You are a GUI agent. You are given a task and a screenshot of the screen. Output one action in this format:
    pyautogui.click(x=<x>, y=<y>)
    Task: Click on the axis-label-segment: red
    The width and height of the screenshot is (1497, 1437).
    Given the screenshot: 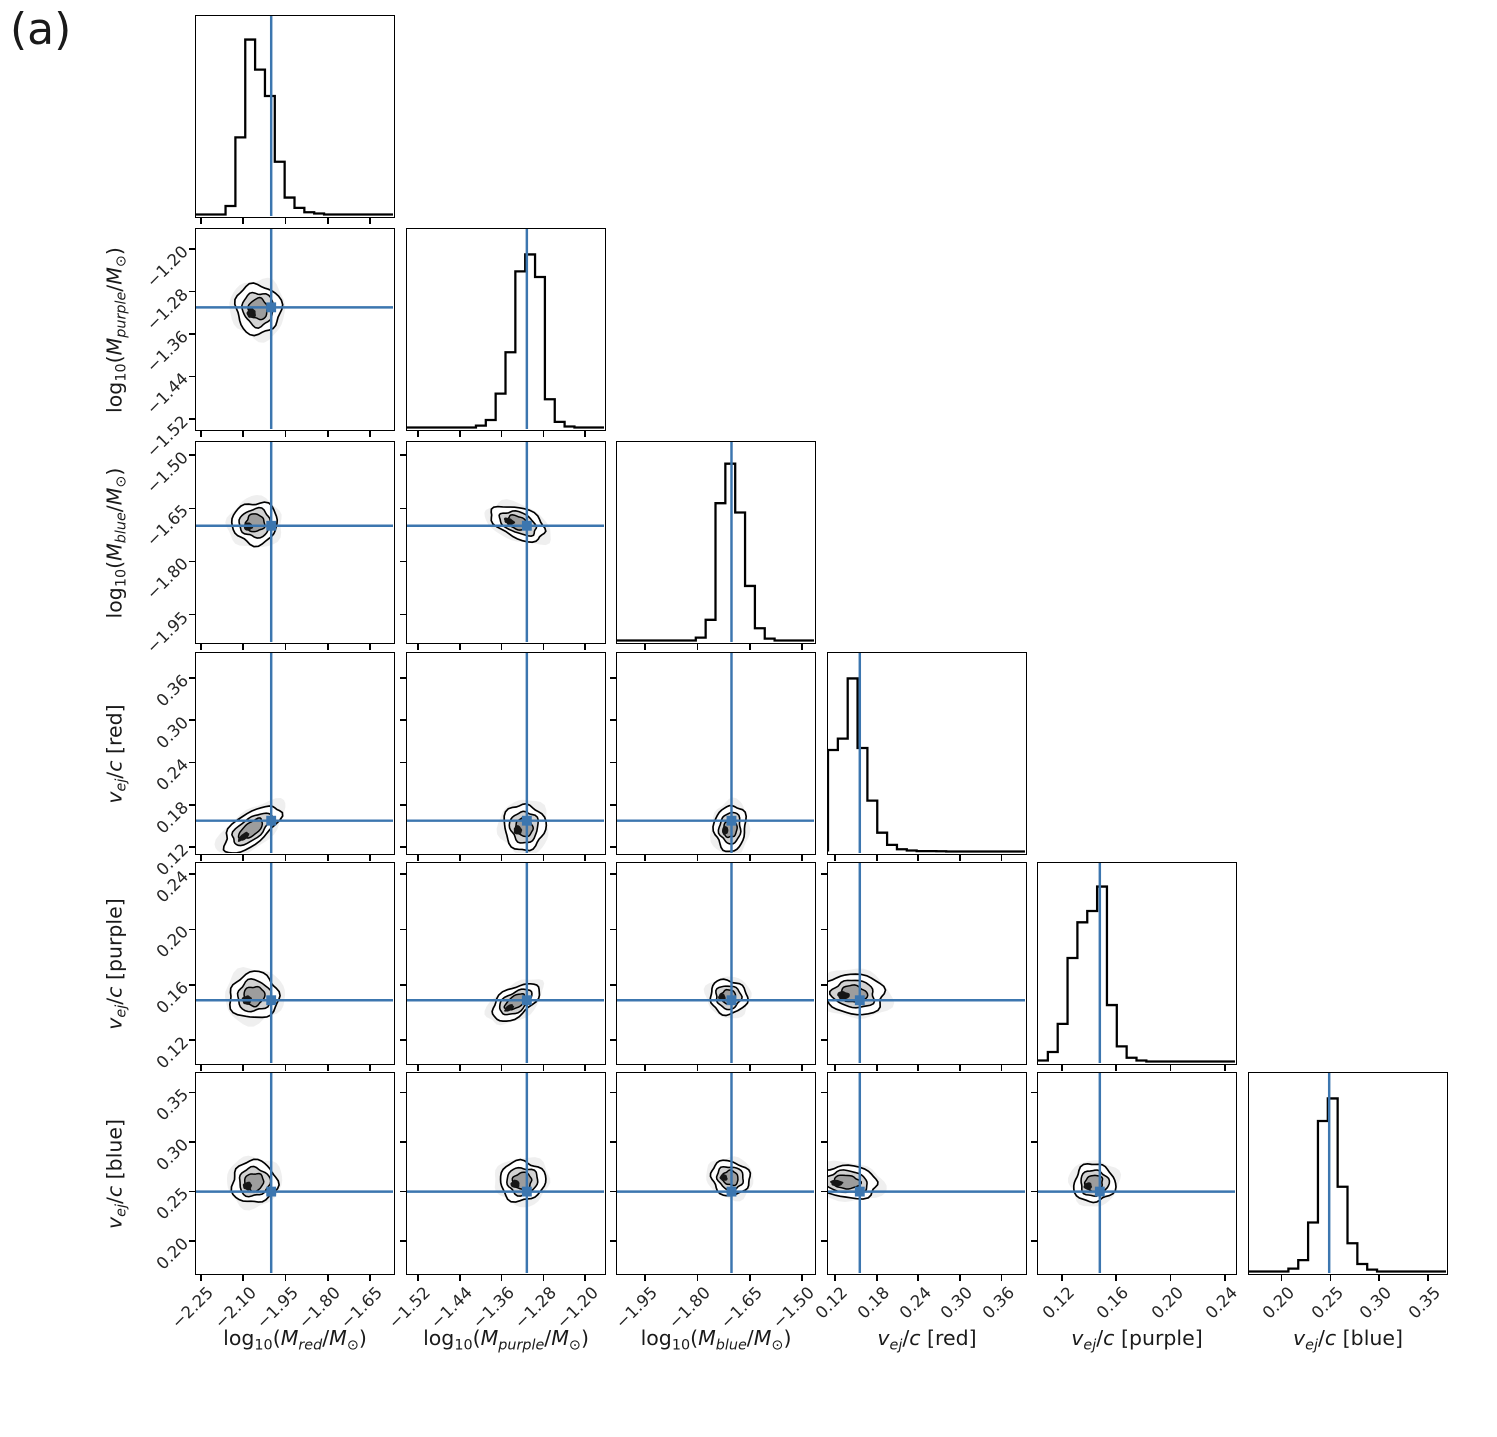 What is the action you would take?
    pyautogui.click(x=310, y=1345)
    